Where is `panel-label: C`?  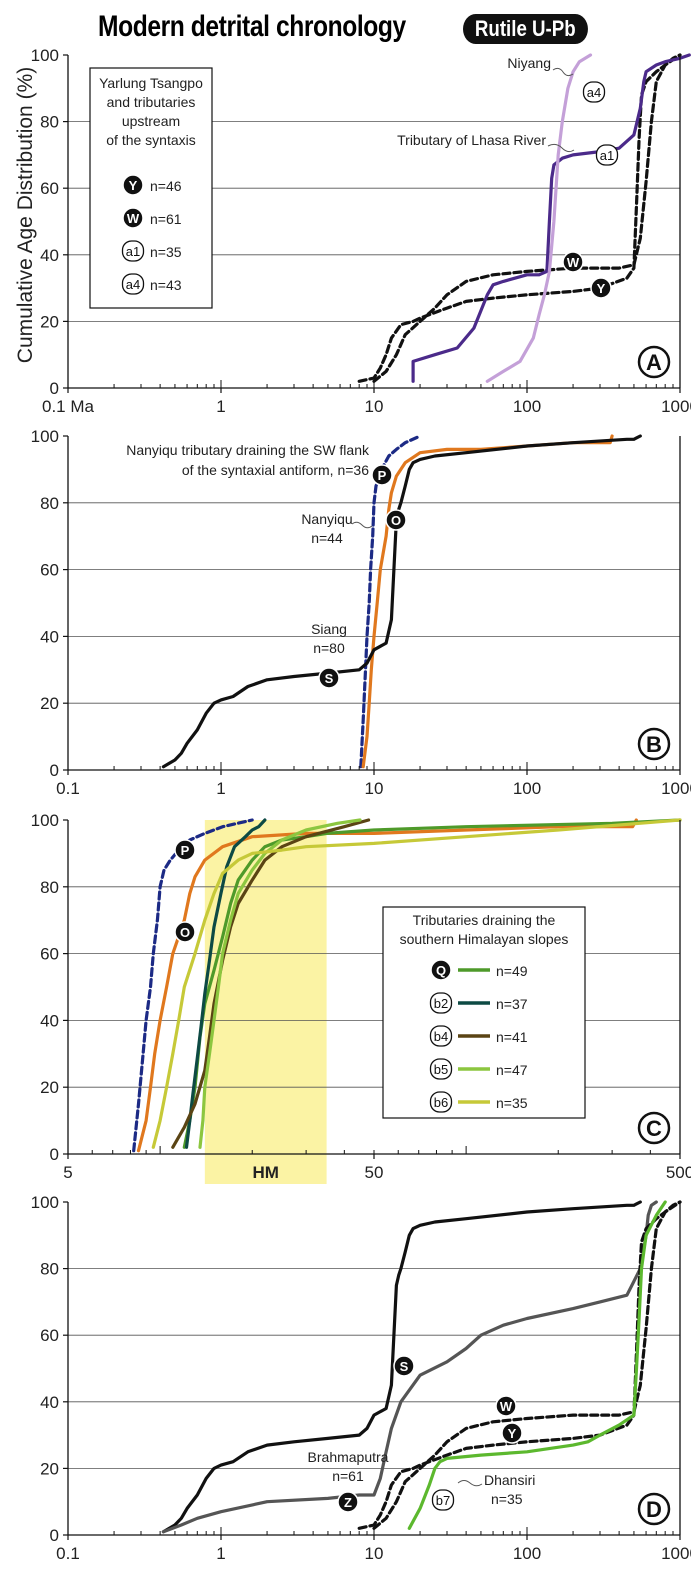 panel-label: C is located at coordinates (654, 1128).